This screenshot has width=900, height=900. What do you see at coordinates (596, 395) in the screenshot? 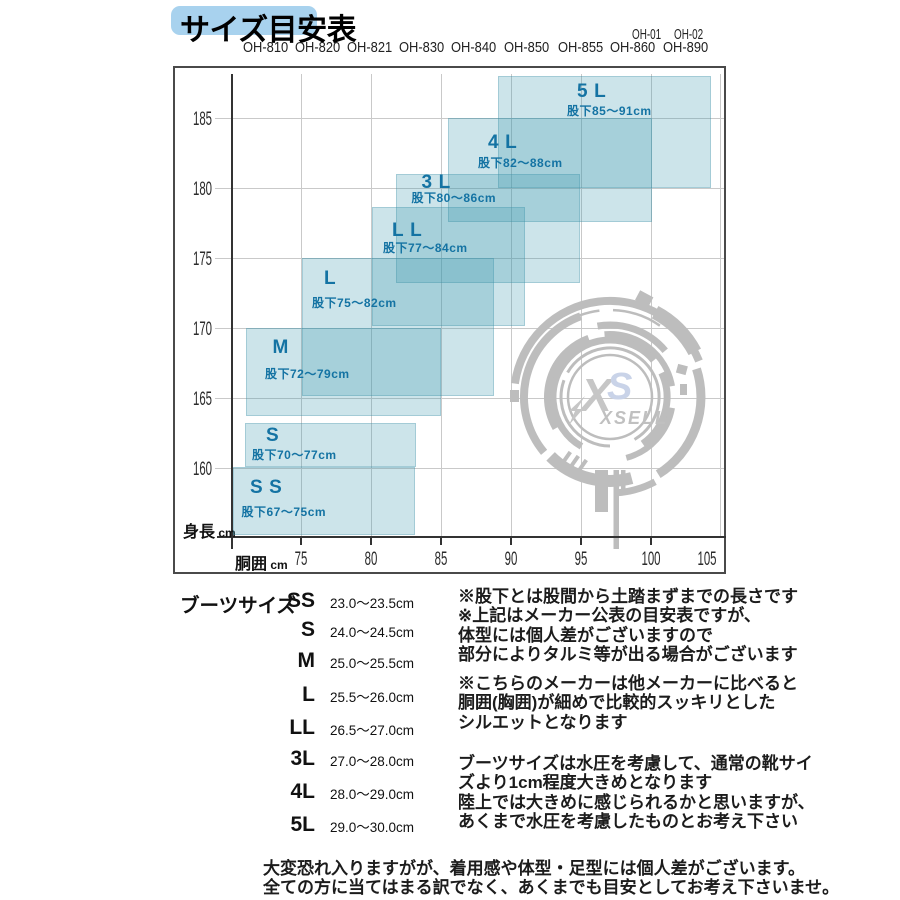
I see `svg-text: X` at bounding box center [596, 395].